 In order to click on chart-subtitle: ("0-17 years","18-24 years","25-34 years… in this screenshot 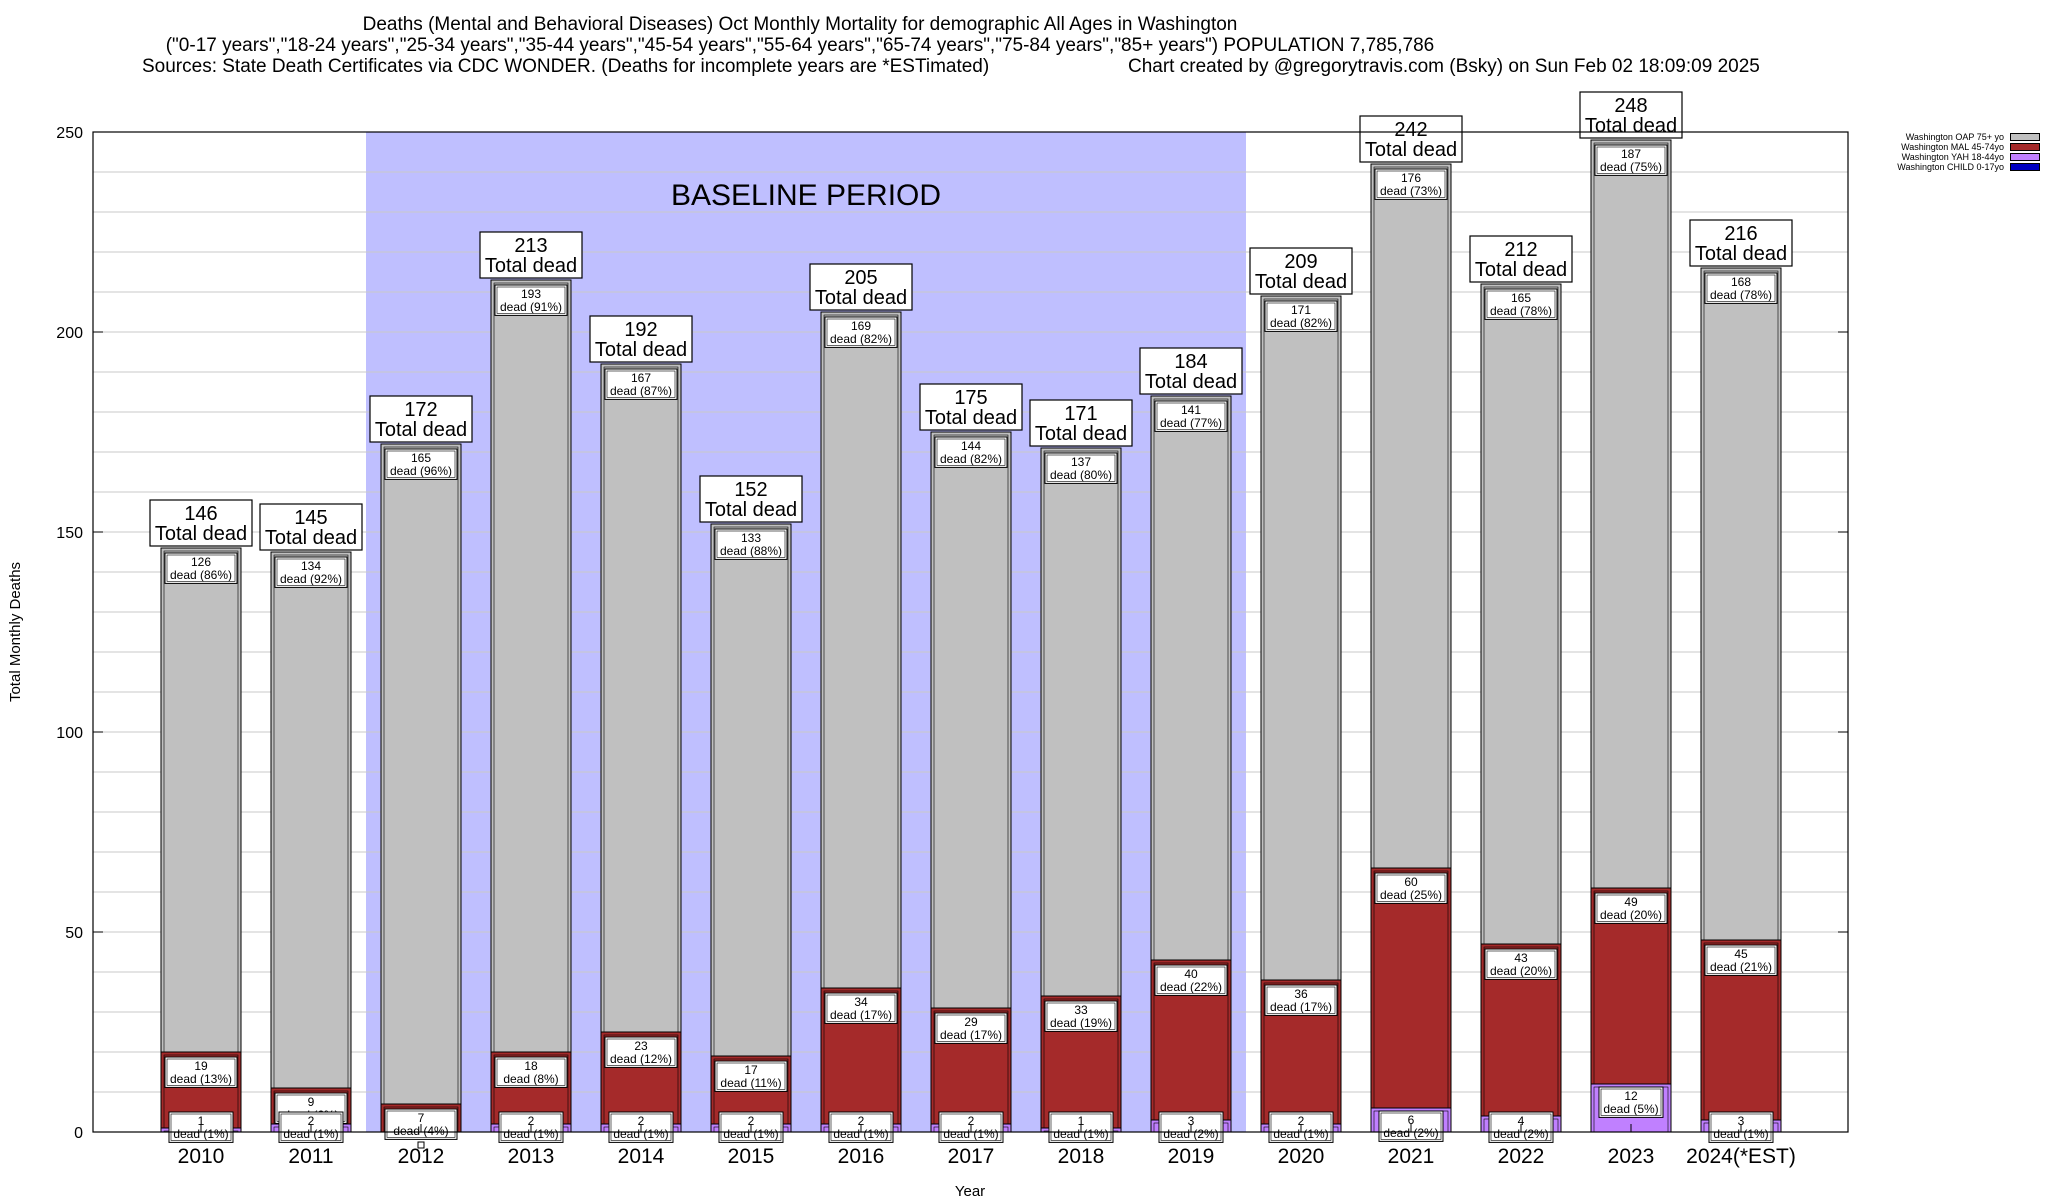, I will do `click(800, 45)`.